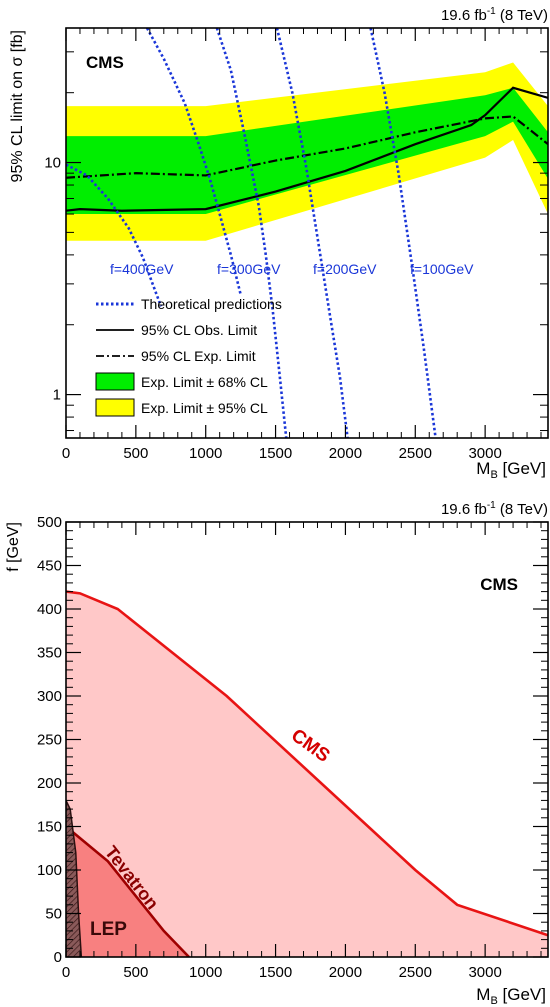  What do you see at coordinates (499, 584) in the screenshot?
I see `cms-label-2: CMS` at bounding box center [499, 584].